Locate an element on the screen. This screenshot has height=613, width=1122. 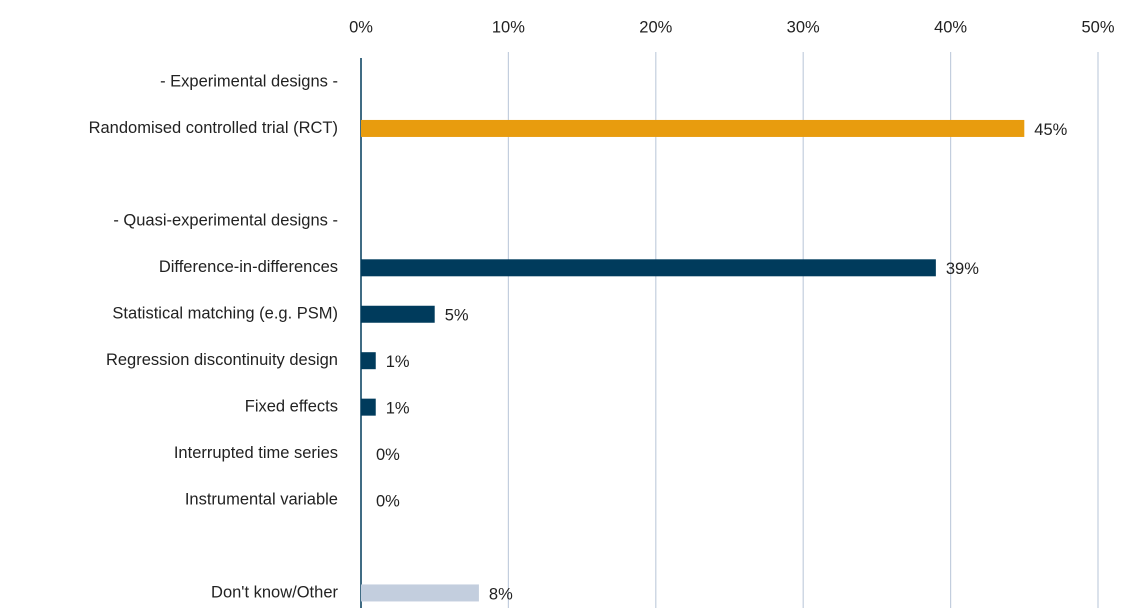
x-tick-label: 50% is located at coordinates (1097, 27).